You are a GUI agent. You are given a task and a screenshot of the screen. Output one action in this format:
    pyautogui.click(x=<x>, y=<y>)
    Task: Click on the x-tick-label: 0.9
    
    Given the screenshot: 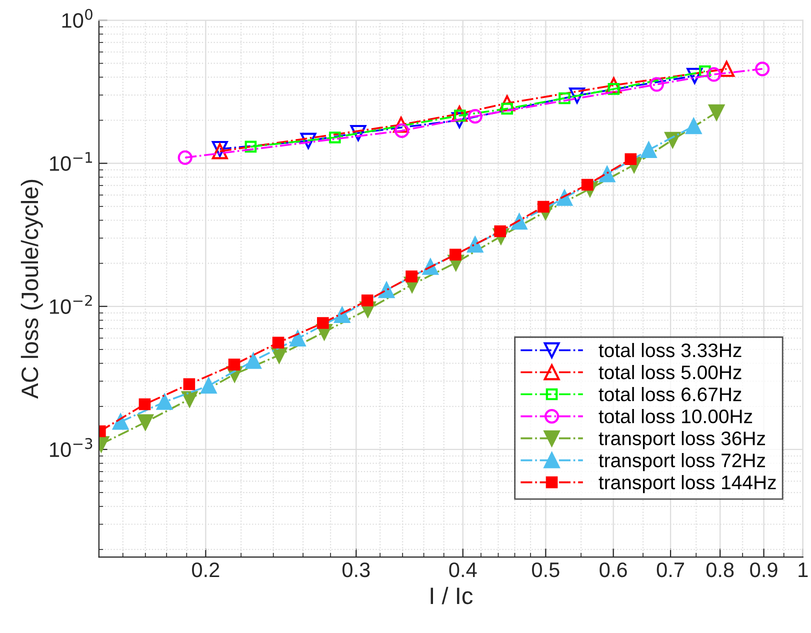 What is the action you would take?
    pyautogui.click(x=764, y=570)
    